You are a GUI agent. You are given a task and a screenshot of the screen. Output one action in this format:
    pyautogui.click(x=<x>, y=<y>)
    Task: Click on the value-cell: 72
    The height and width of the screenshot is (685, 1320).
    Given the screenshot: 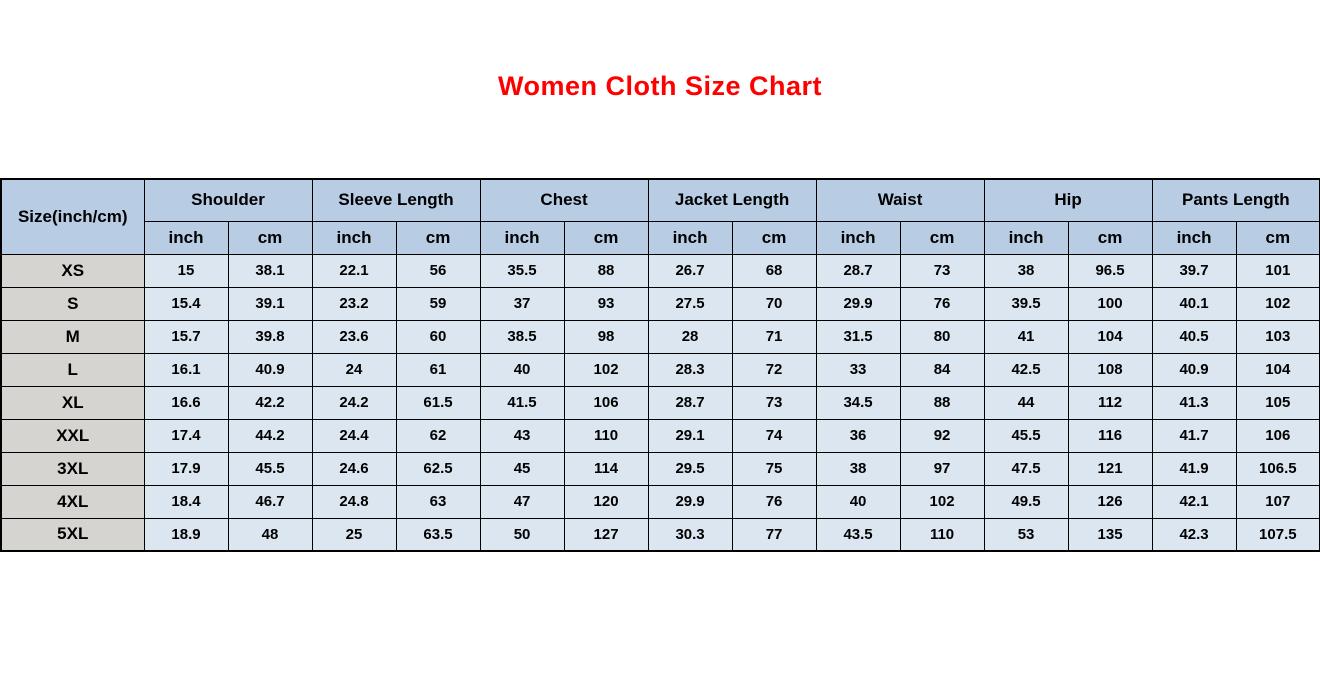 What is the action you would take?
    pyautogui.click(x=774, y=369)
    